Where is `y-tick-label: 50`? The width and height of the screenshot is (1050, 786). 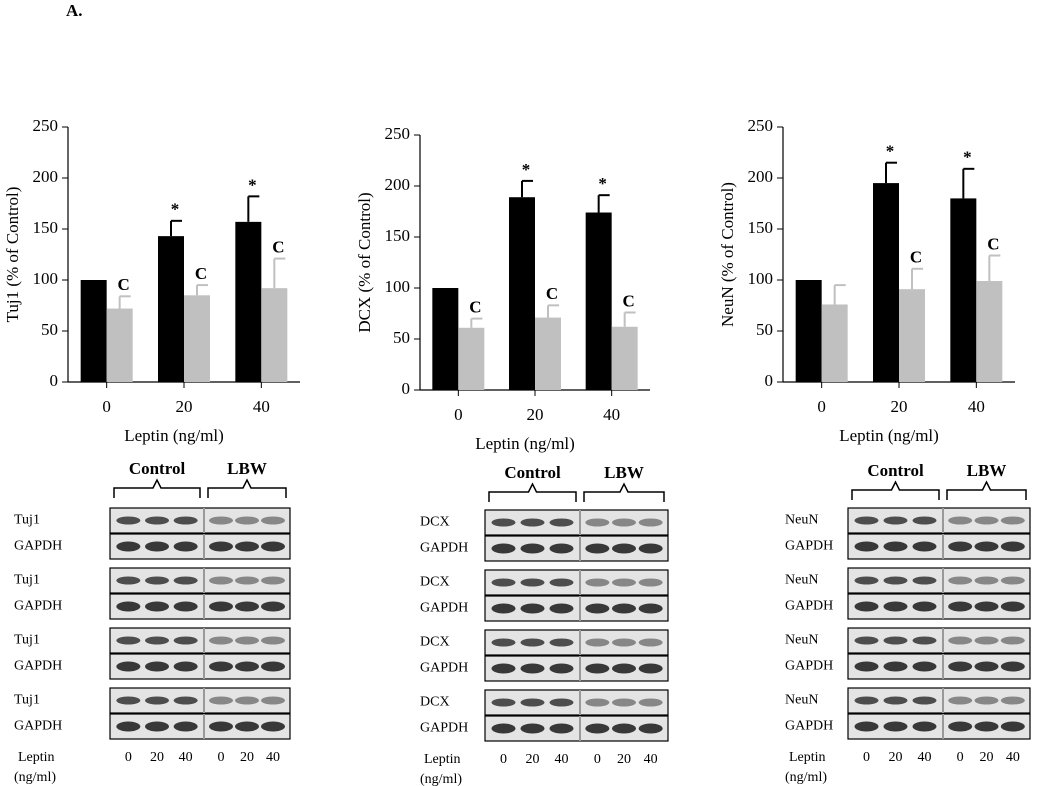
y-tick-label: 50 is located at coordinates (764, 329).